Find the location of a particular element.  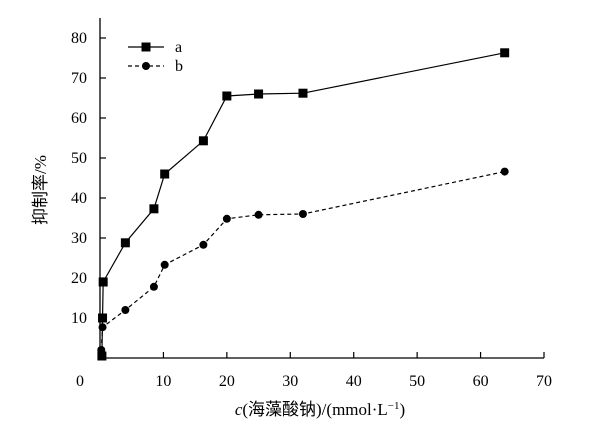

x-tick-label: 0 is located at coordinates (80, 381).